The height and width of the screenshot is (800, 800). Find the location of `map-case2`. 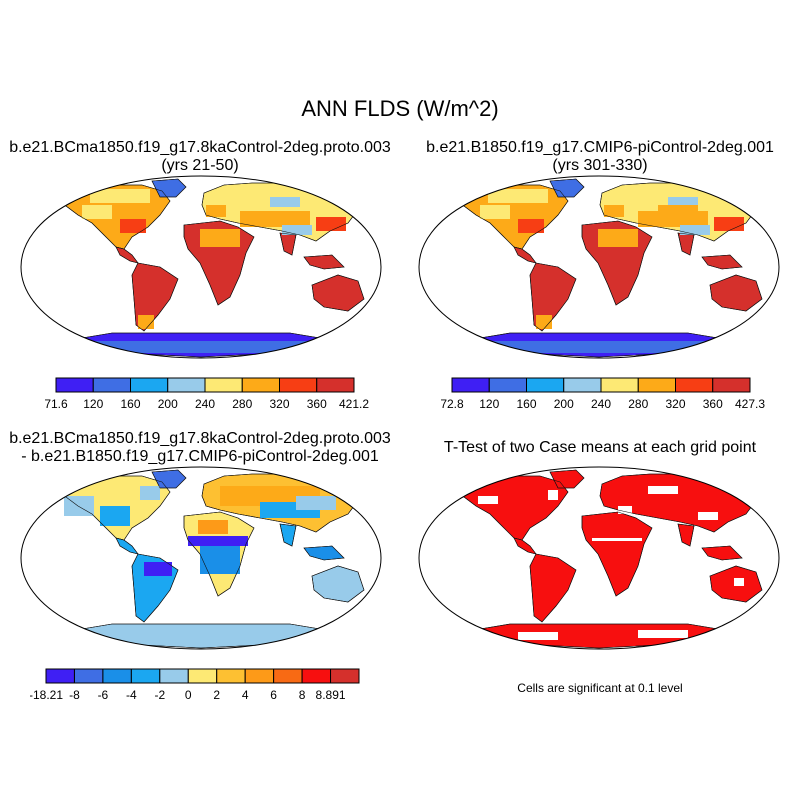

map-case2 is located at coordinates (599, 267).